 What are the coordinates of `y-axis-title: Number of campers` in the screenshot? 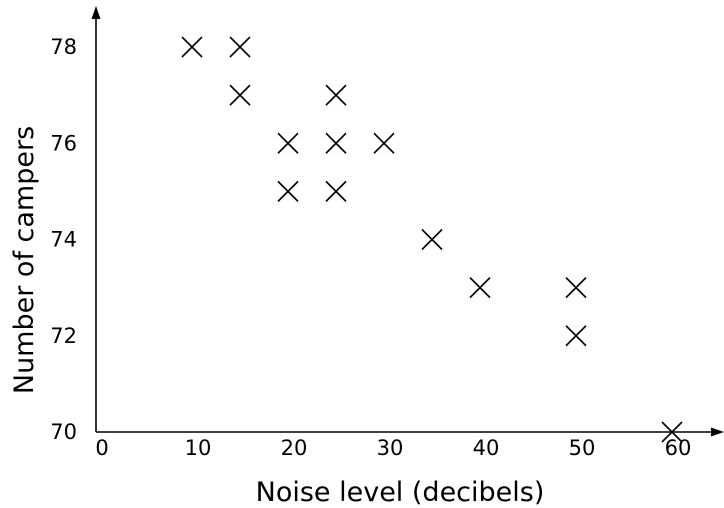 It's located at (24, 260).